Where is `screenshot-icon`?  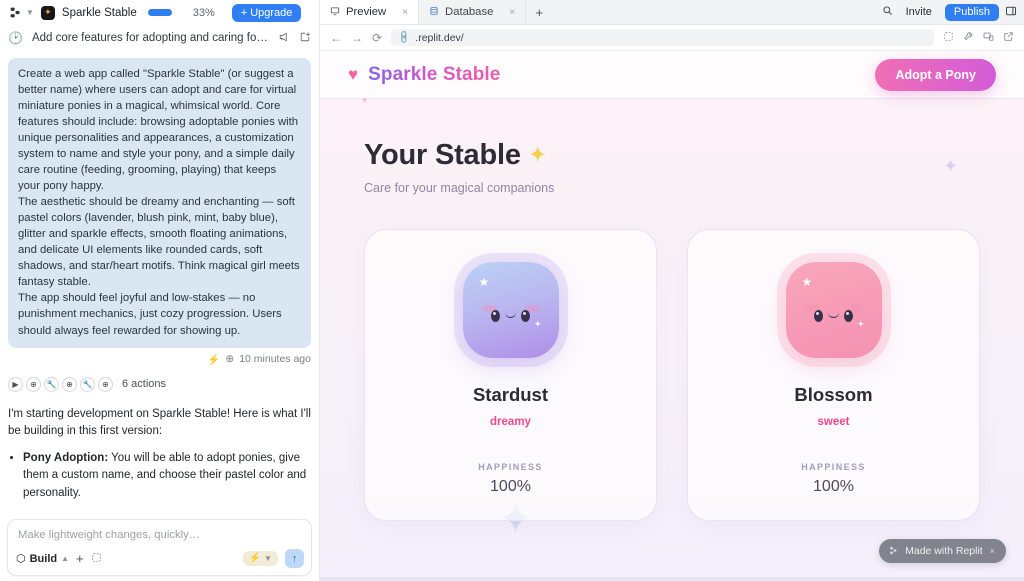
screenshot-icon is located at coordinates (96, 559).